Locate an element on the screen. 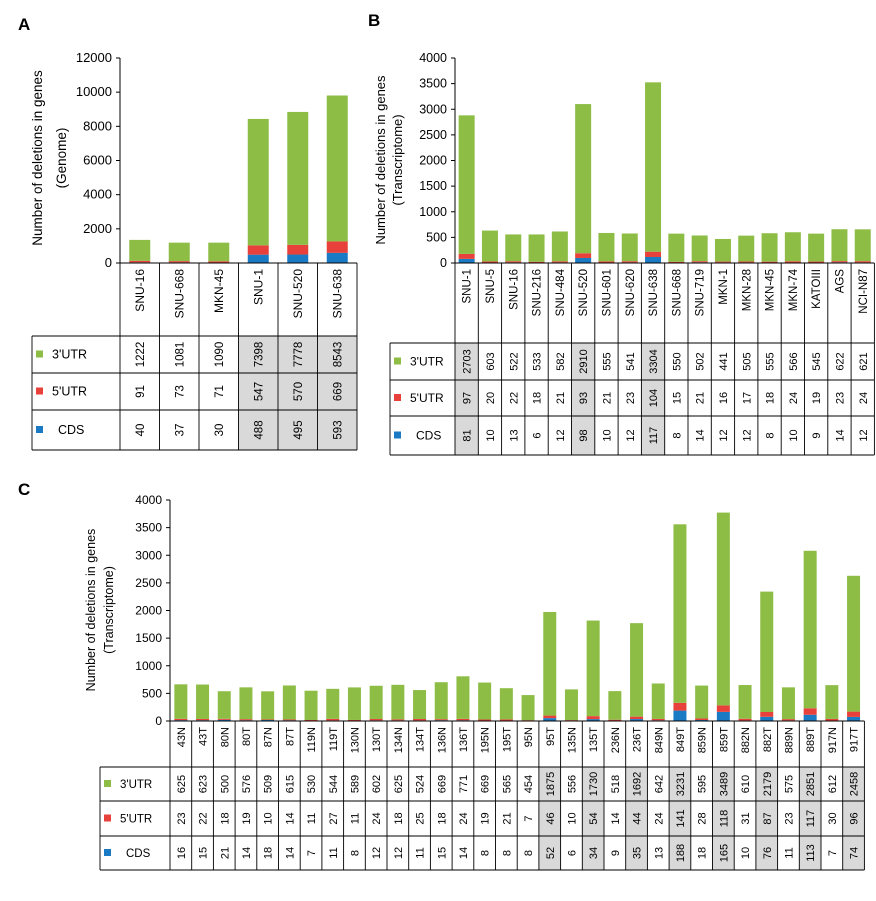 This screenshot has height=901, width=876. data-label-utr3: 1090 is located at coordinates (220, 355).